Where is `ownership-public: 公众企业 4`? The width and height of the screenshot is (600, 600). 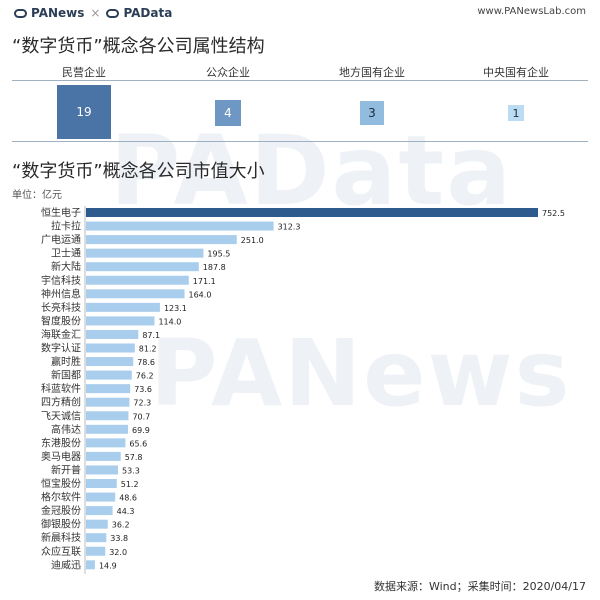
ownership-public: 公众企业 4 is located at coordinates (228, 100).